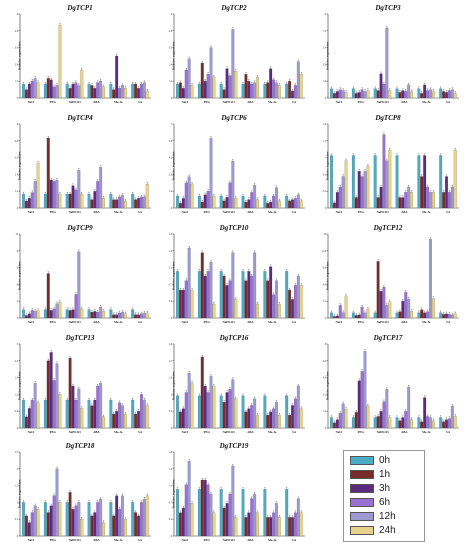 The height and width of the screenshot is (550, 467). I want to click on bar-chart: 0 0.5 1 1.5 2 2.5 NaCl PEG NaHCO3 ABA Me-Ja SA, so click(83, 496).